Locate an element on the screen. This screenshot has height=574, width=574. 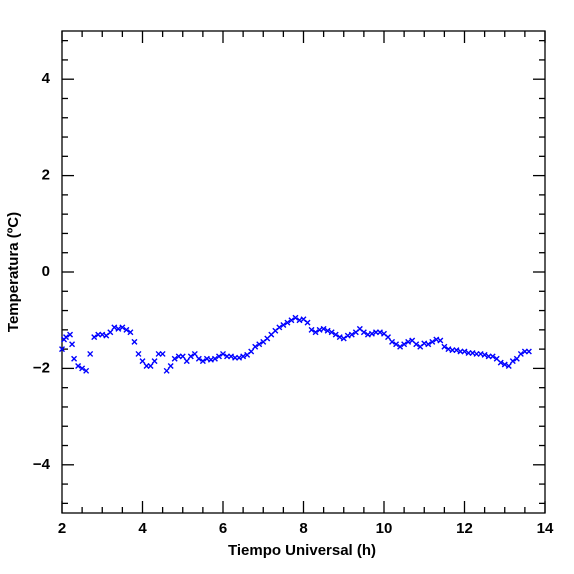
y-tick-label: −4 is located at coordinates (42, 464).